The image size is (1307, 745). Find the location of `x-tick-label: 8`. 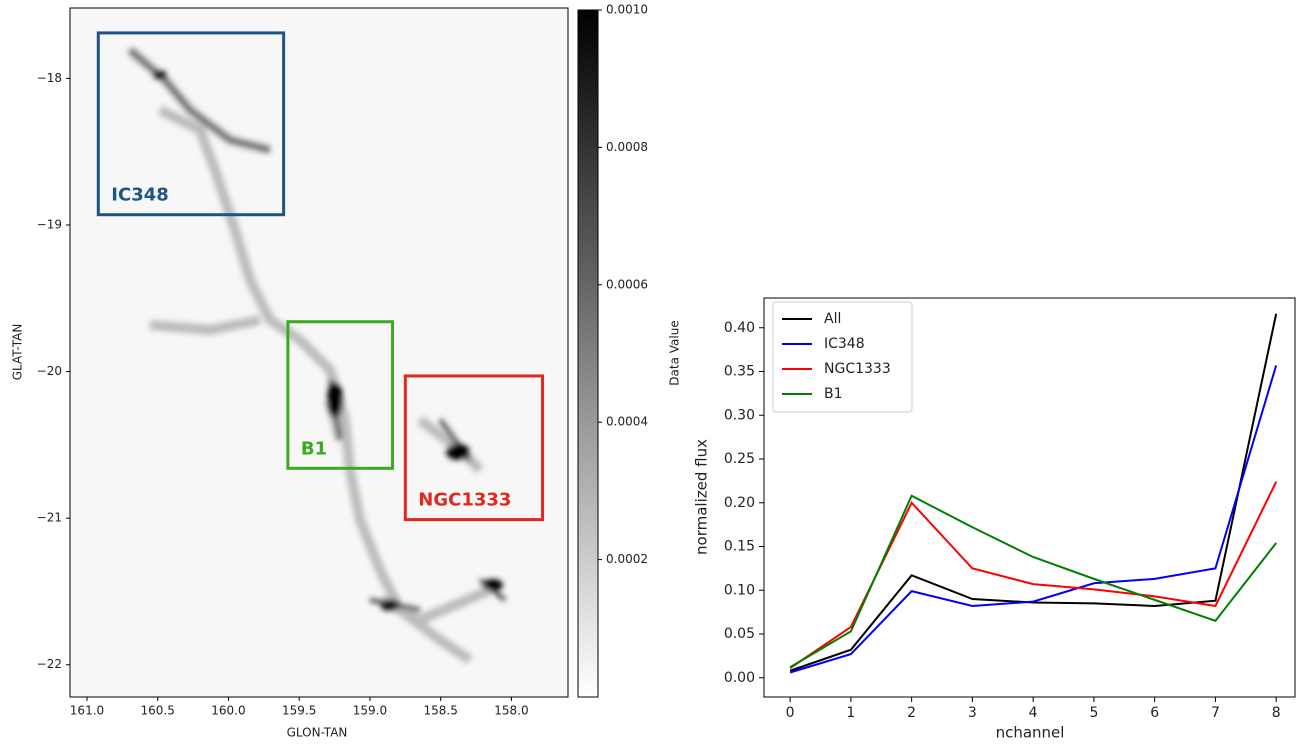

x-tick-label: 8 is located at coordinates (1276, 713).